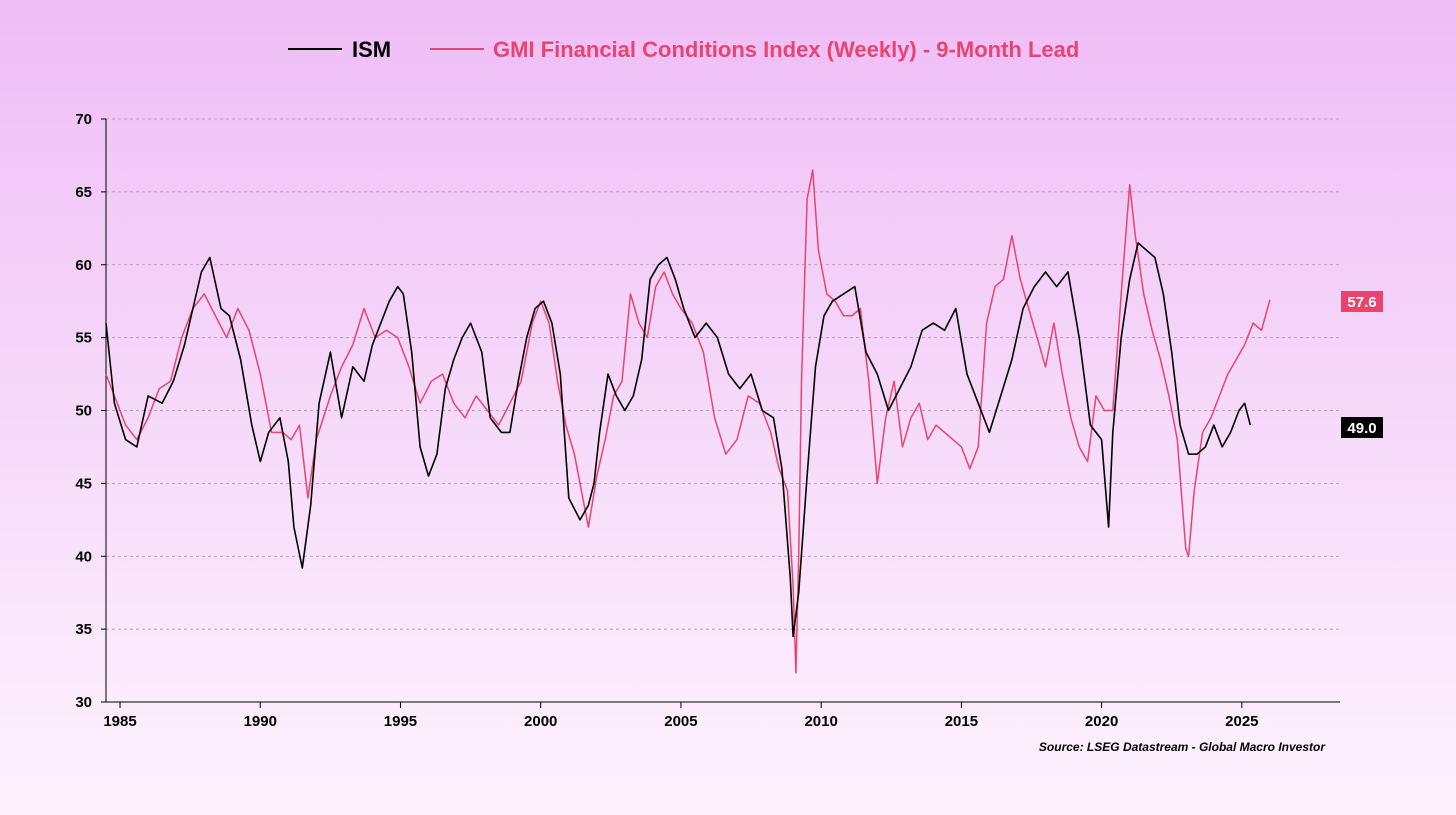 Image resolution: width=1456 pixels, height=815 pixels. Describe the element at coordinates (83, 338) in the screenshot. I see `y-tick-label: 55` at that location.